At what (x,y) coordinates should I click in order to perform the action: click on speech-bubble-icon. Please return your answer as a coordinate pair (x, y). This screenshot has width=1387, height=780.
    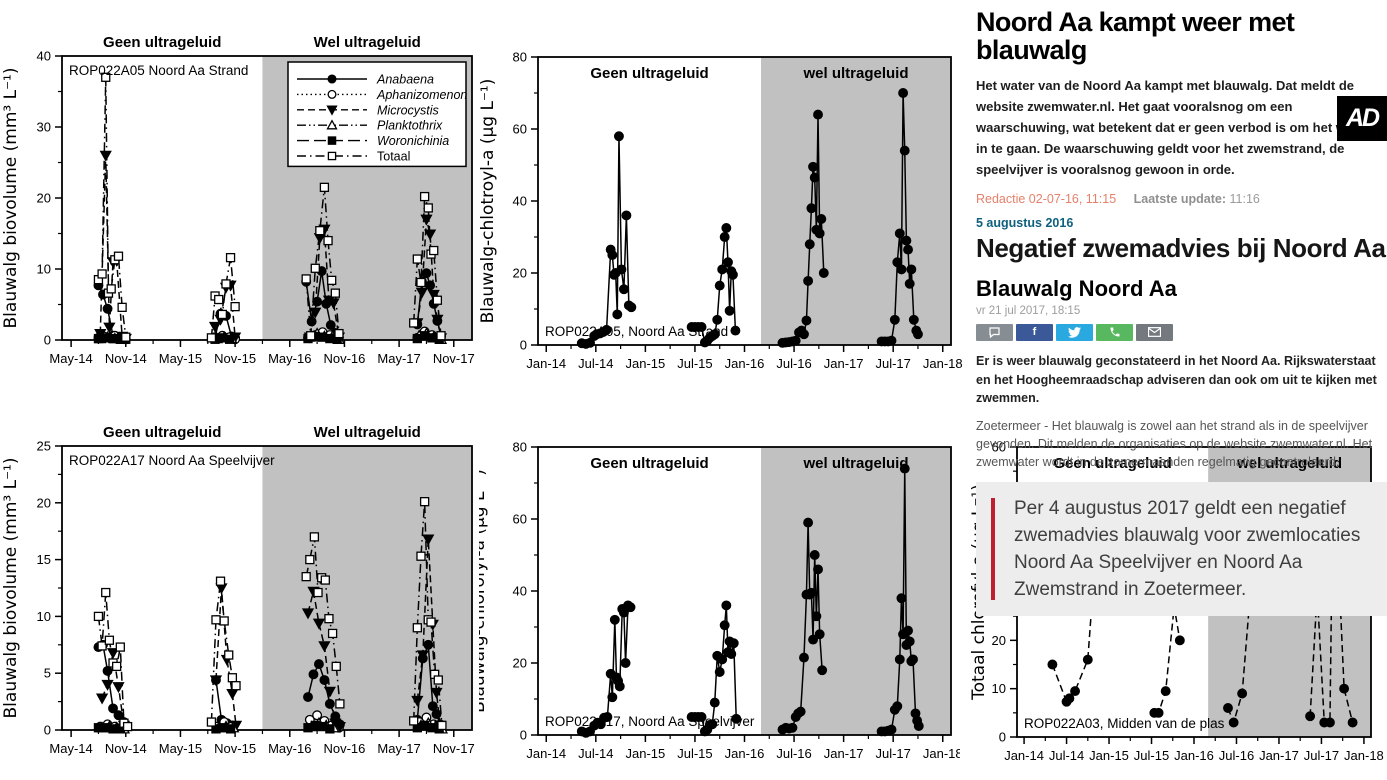
    Looking at the image, I should click on (994, 332).